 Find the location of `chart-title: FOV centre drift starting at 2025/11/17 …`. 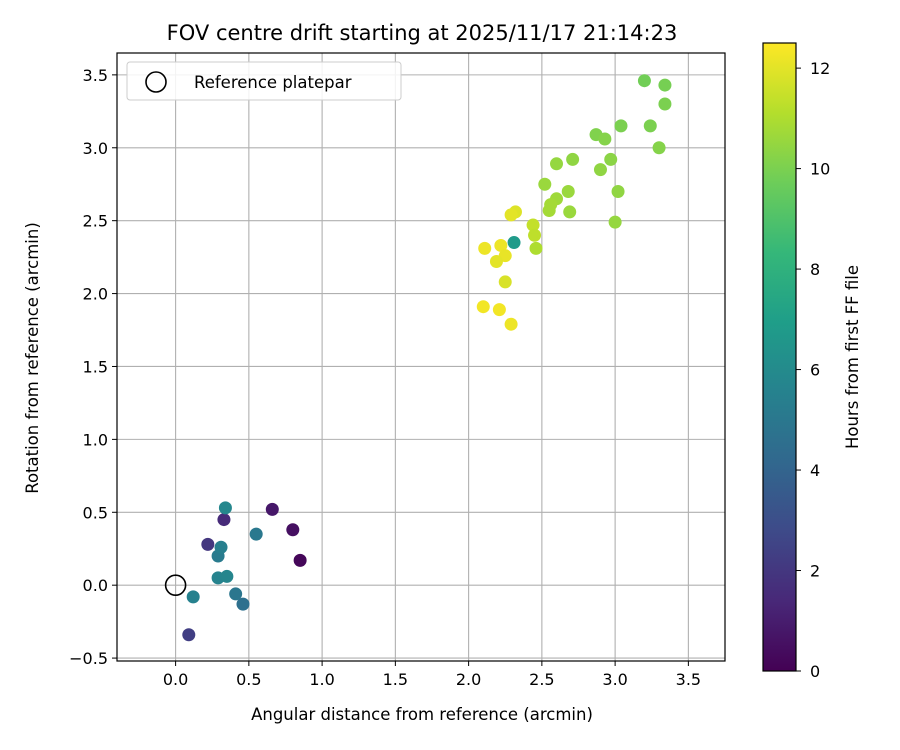

chart-title: FOV centre drift starting at 2025/11/17 … is located at coordinates (422, 33).